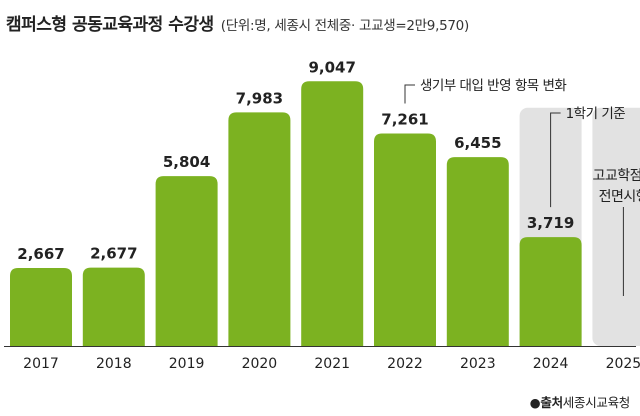 This screenshot has width=640, height=416. What do you see at coordinates (409, 94) in the screenshot?
I see `annotation-leader-2022` at bounding box center [409, 94].